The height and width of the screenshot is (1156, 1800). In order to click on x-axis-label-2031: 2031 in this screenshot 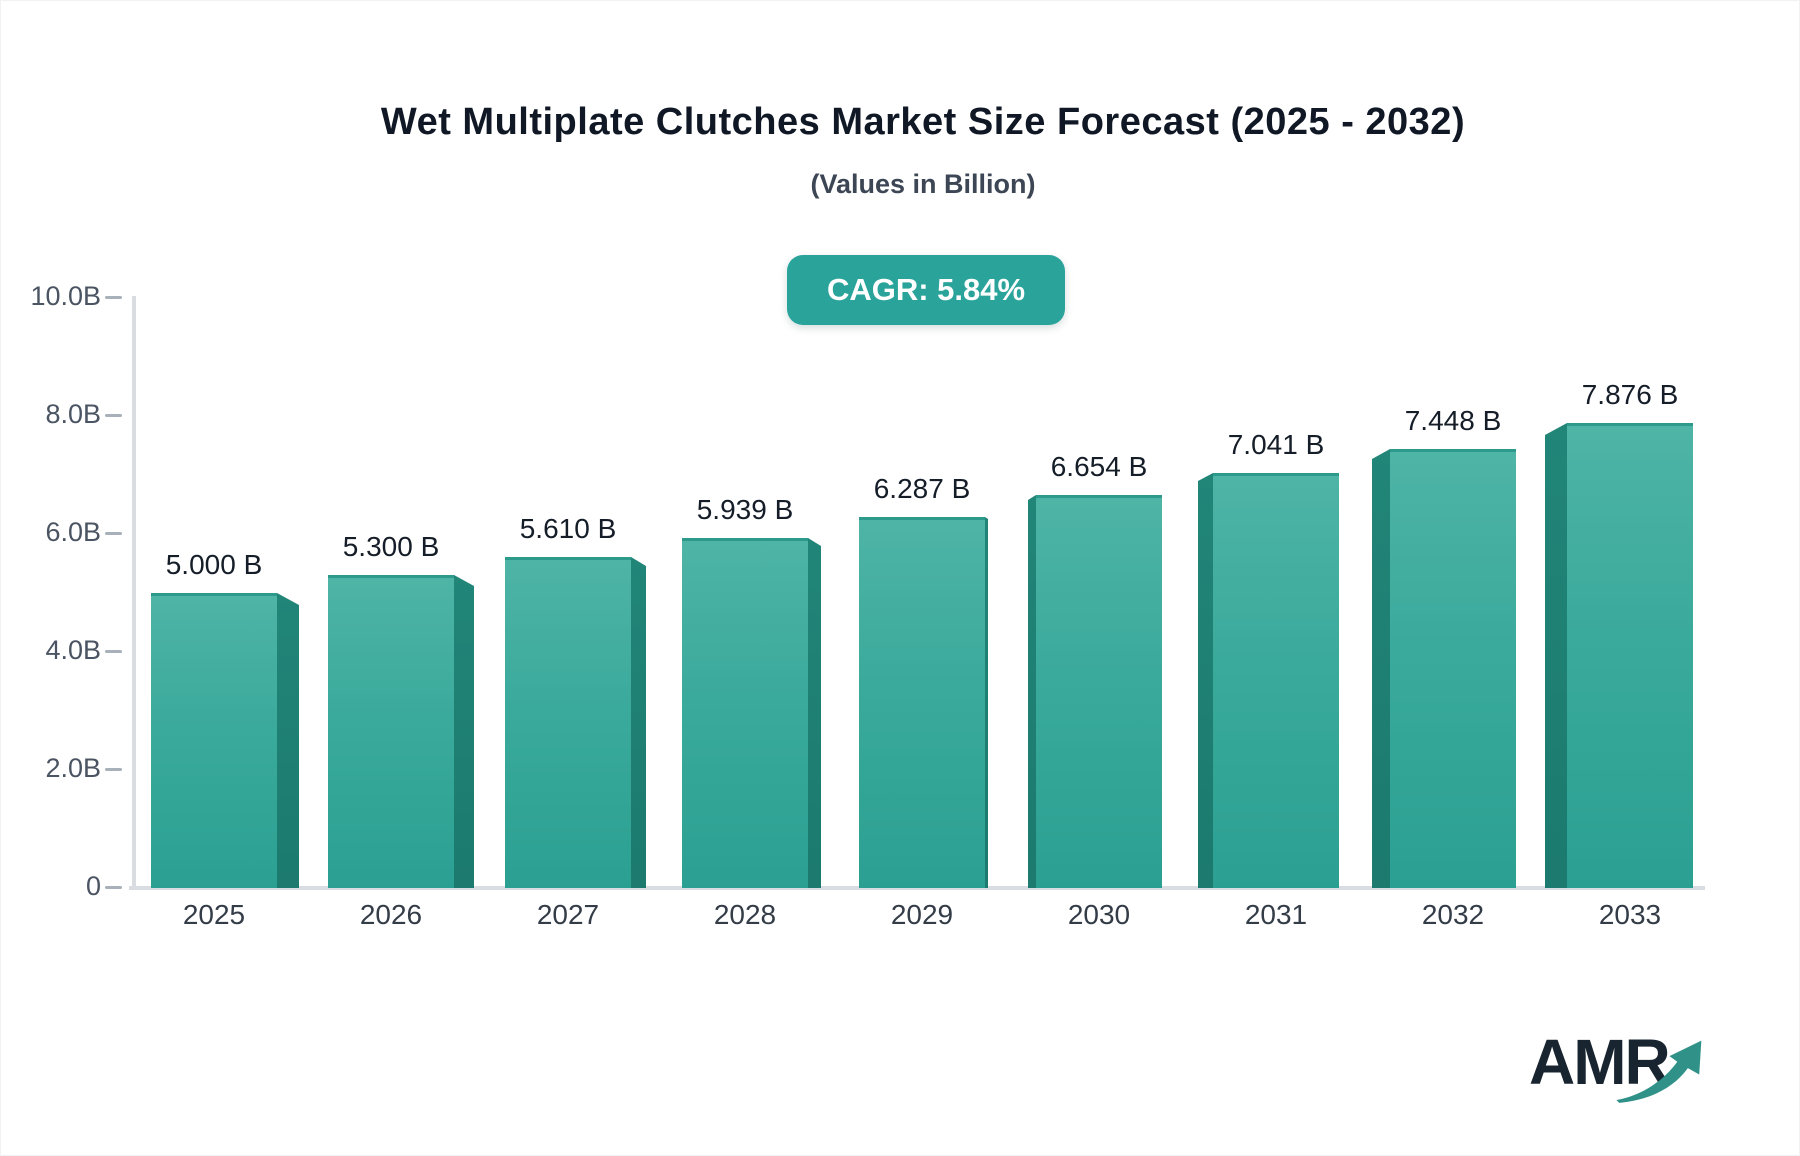, I will do `click(1276, 914)`.